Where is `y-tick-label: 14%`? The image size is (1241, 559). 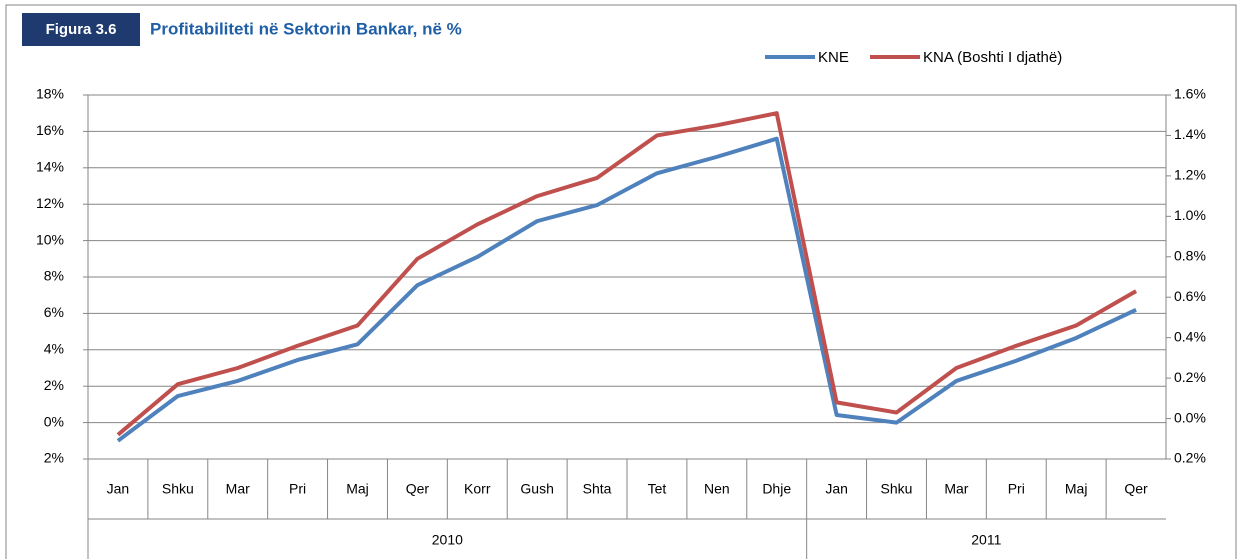 y-tick-label: 14% is located at coordinates (50, 167).